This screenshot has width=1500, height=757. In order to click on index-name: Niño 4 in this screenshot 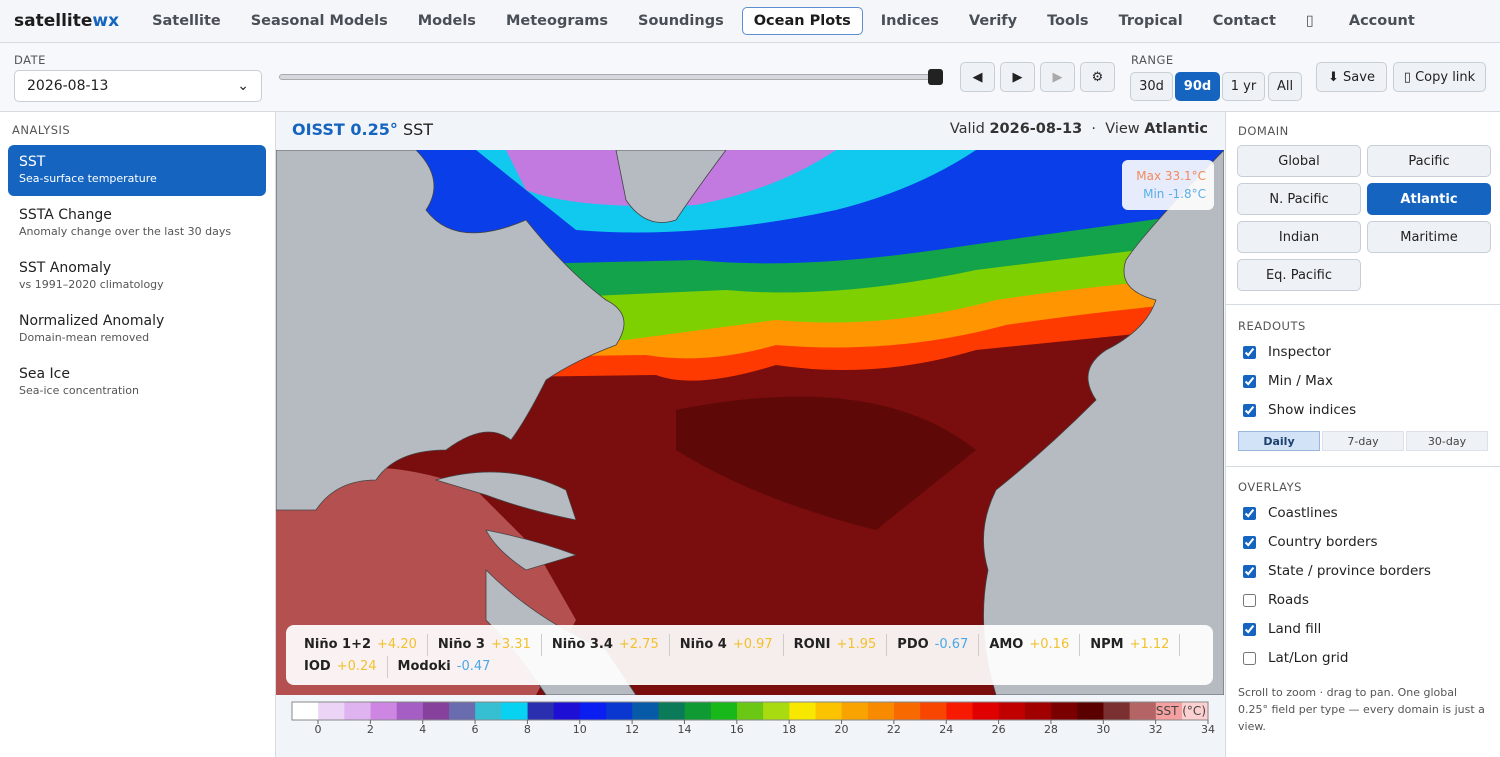, I will do `click(703, 644)`.